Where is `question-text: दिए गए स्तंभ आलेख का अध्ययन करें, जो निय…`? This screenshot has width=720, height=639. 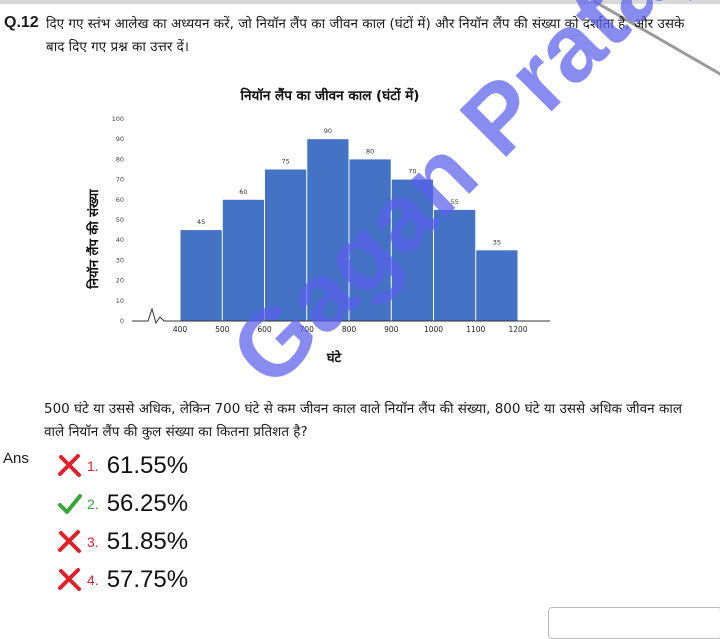
question-text: दिए गए स्तंभ आलेख का अध्ययन करें, जो निय… is located at coordinates (376, 36).